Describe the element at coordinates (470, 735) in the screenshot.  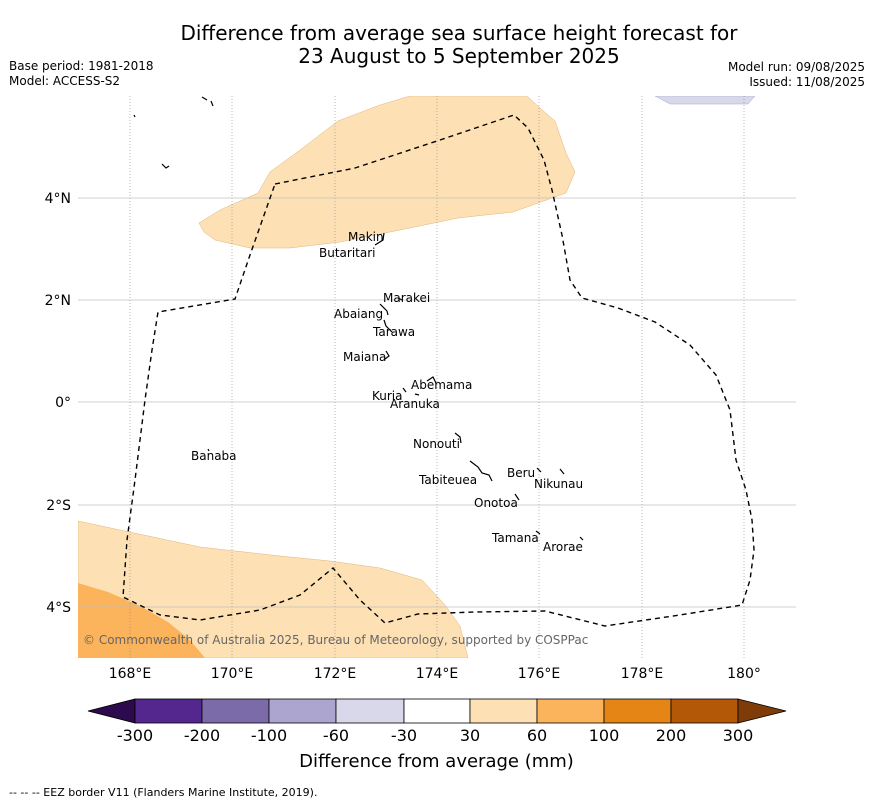
I see `colorbar-tick-label: 30` at that location.